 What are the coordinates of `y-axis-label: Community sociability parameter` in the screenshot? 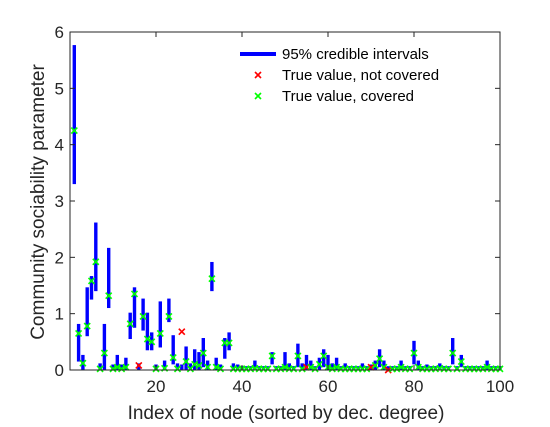 It's located at (38, 202).